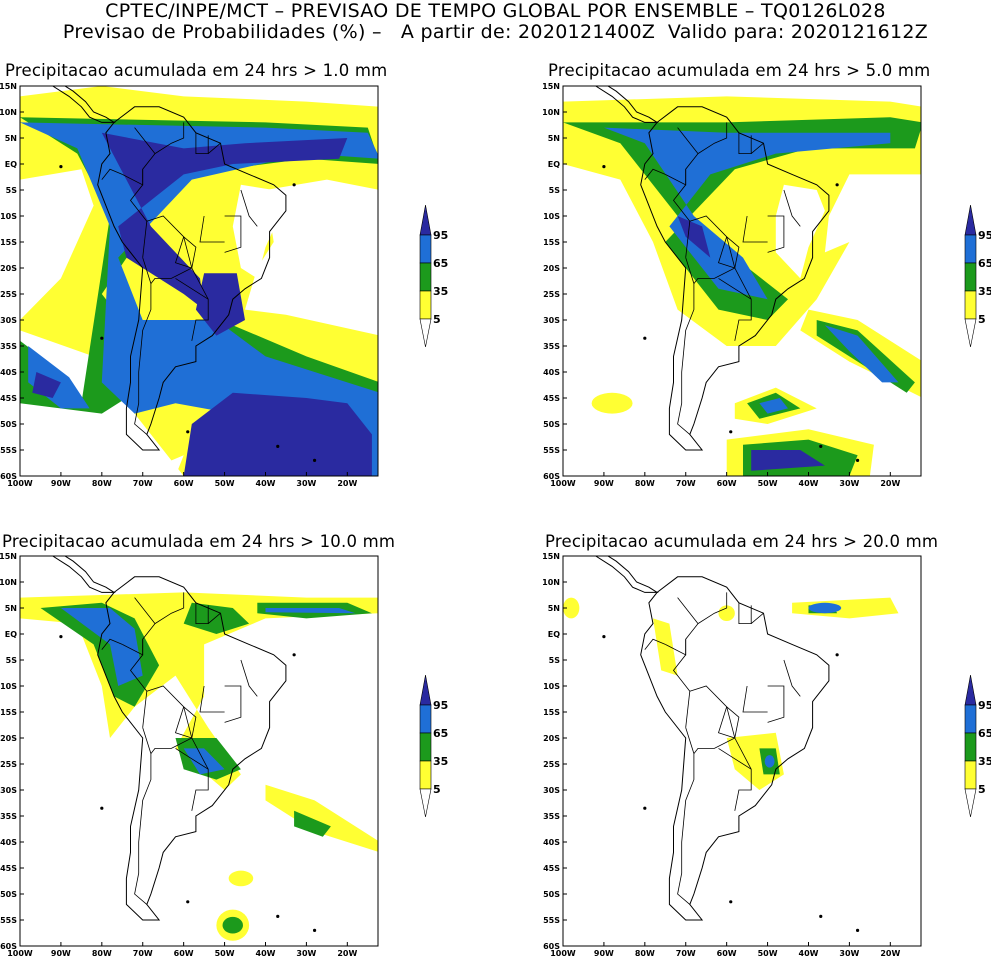 The height and width of the screenshot is (964, 991). Describe the element at coordinates (192, 748) in the screenshot. I see `south-america-coastline` at that location.